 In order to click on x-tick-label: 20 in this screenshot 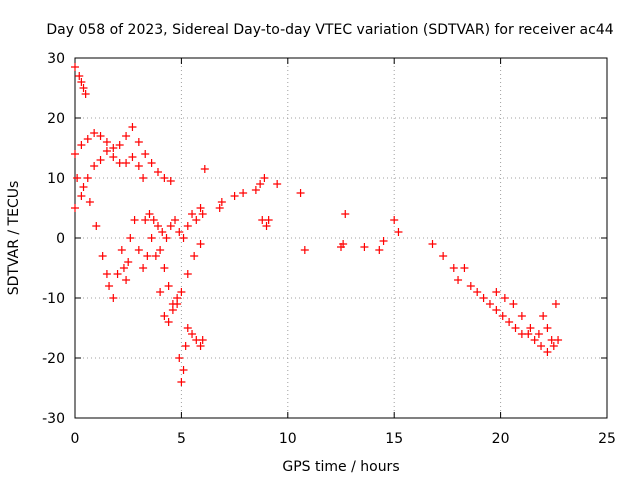, I will do `click(501, 439)`.